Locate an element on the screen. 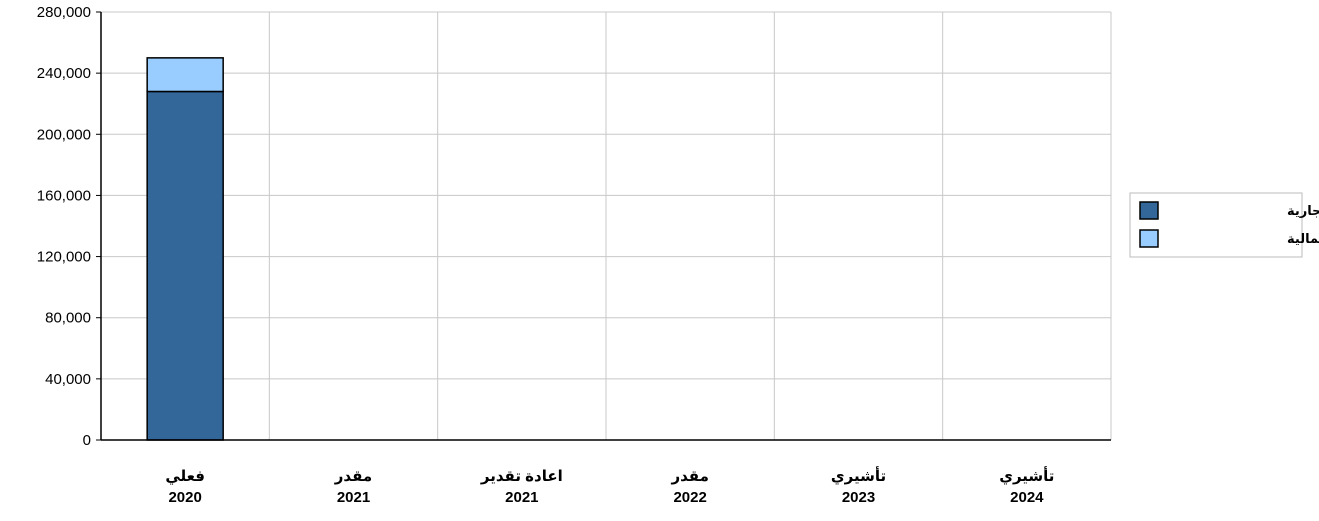 This screenshot has width=1319, height=521. y-tick-label: 120,000 is located at coordinates (64, 257).